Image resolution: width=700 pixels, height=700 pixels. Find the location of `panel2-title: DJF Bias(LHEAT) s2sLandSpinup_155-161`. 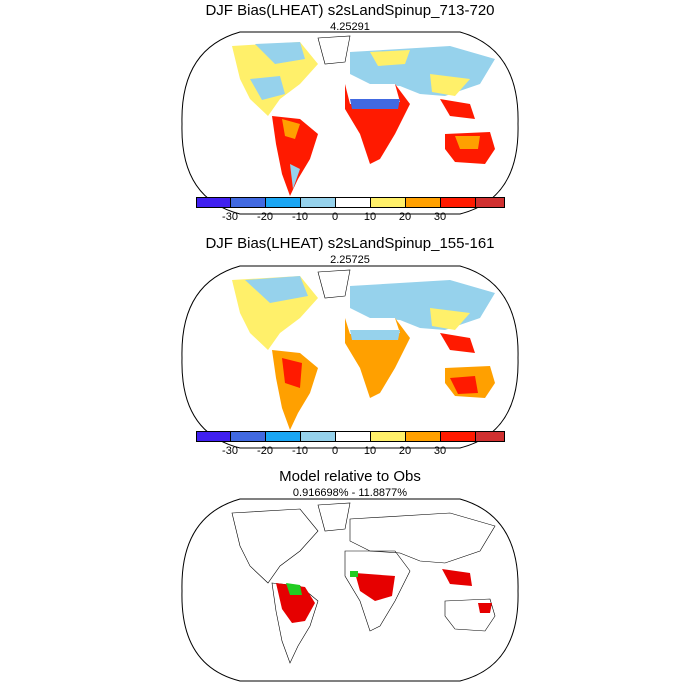

panel2-title: DJF Bias(LHEAT) s2sLandSpinup_155-161 is located at coordinates (350, 243).